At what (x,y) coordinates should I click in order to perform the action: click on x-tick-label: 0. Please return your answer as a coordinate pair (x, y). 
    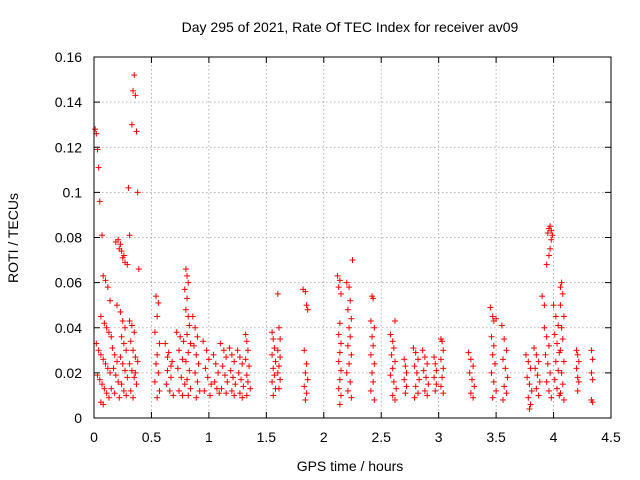
    Looking at the image, I should click on (94, 437).